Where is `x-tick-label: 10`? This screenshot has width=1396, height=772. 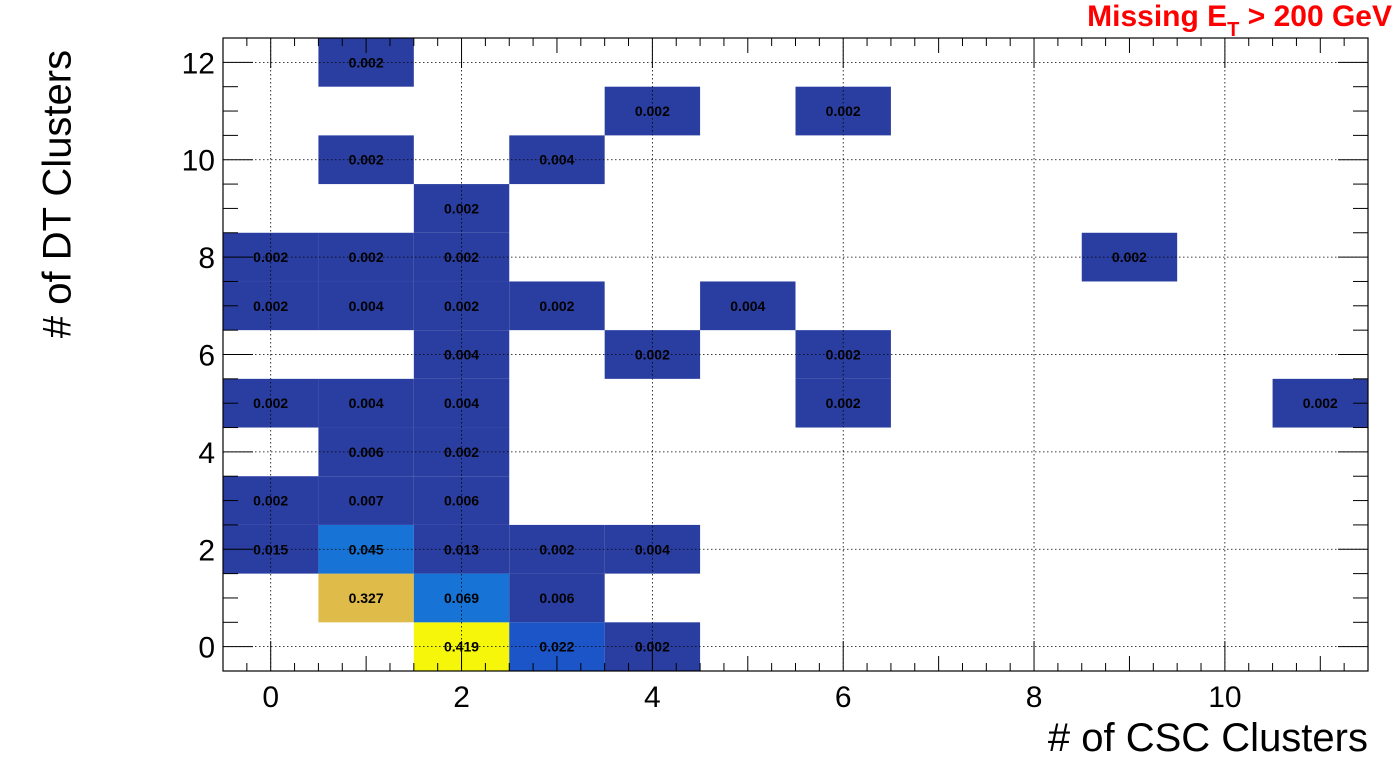 x-tick-label: 10 is located at coordinates (1224, 697).